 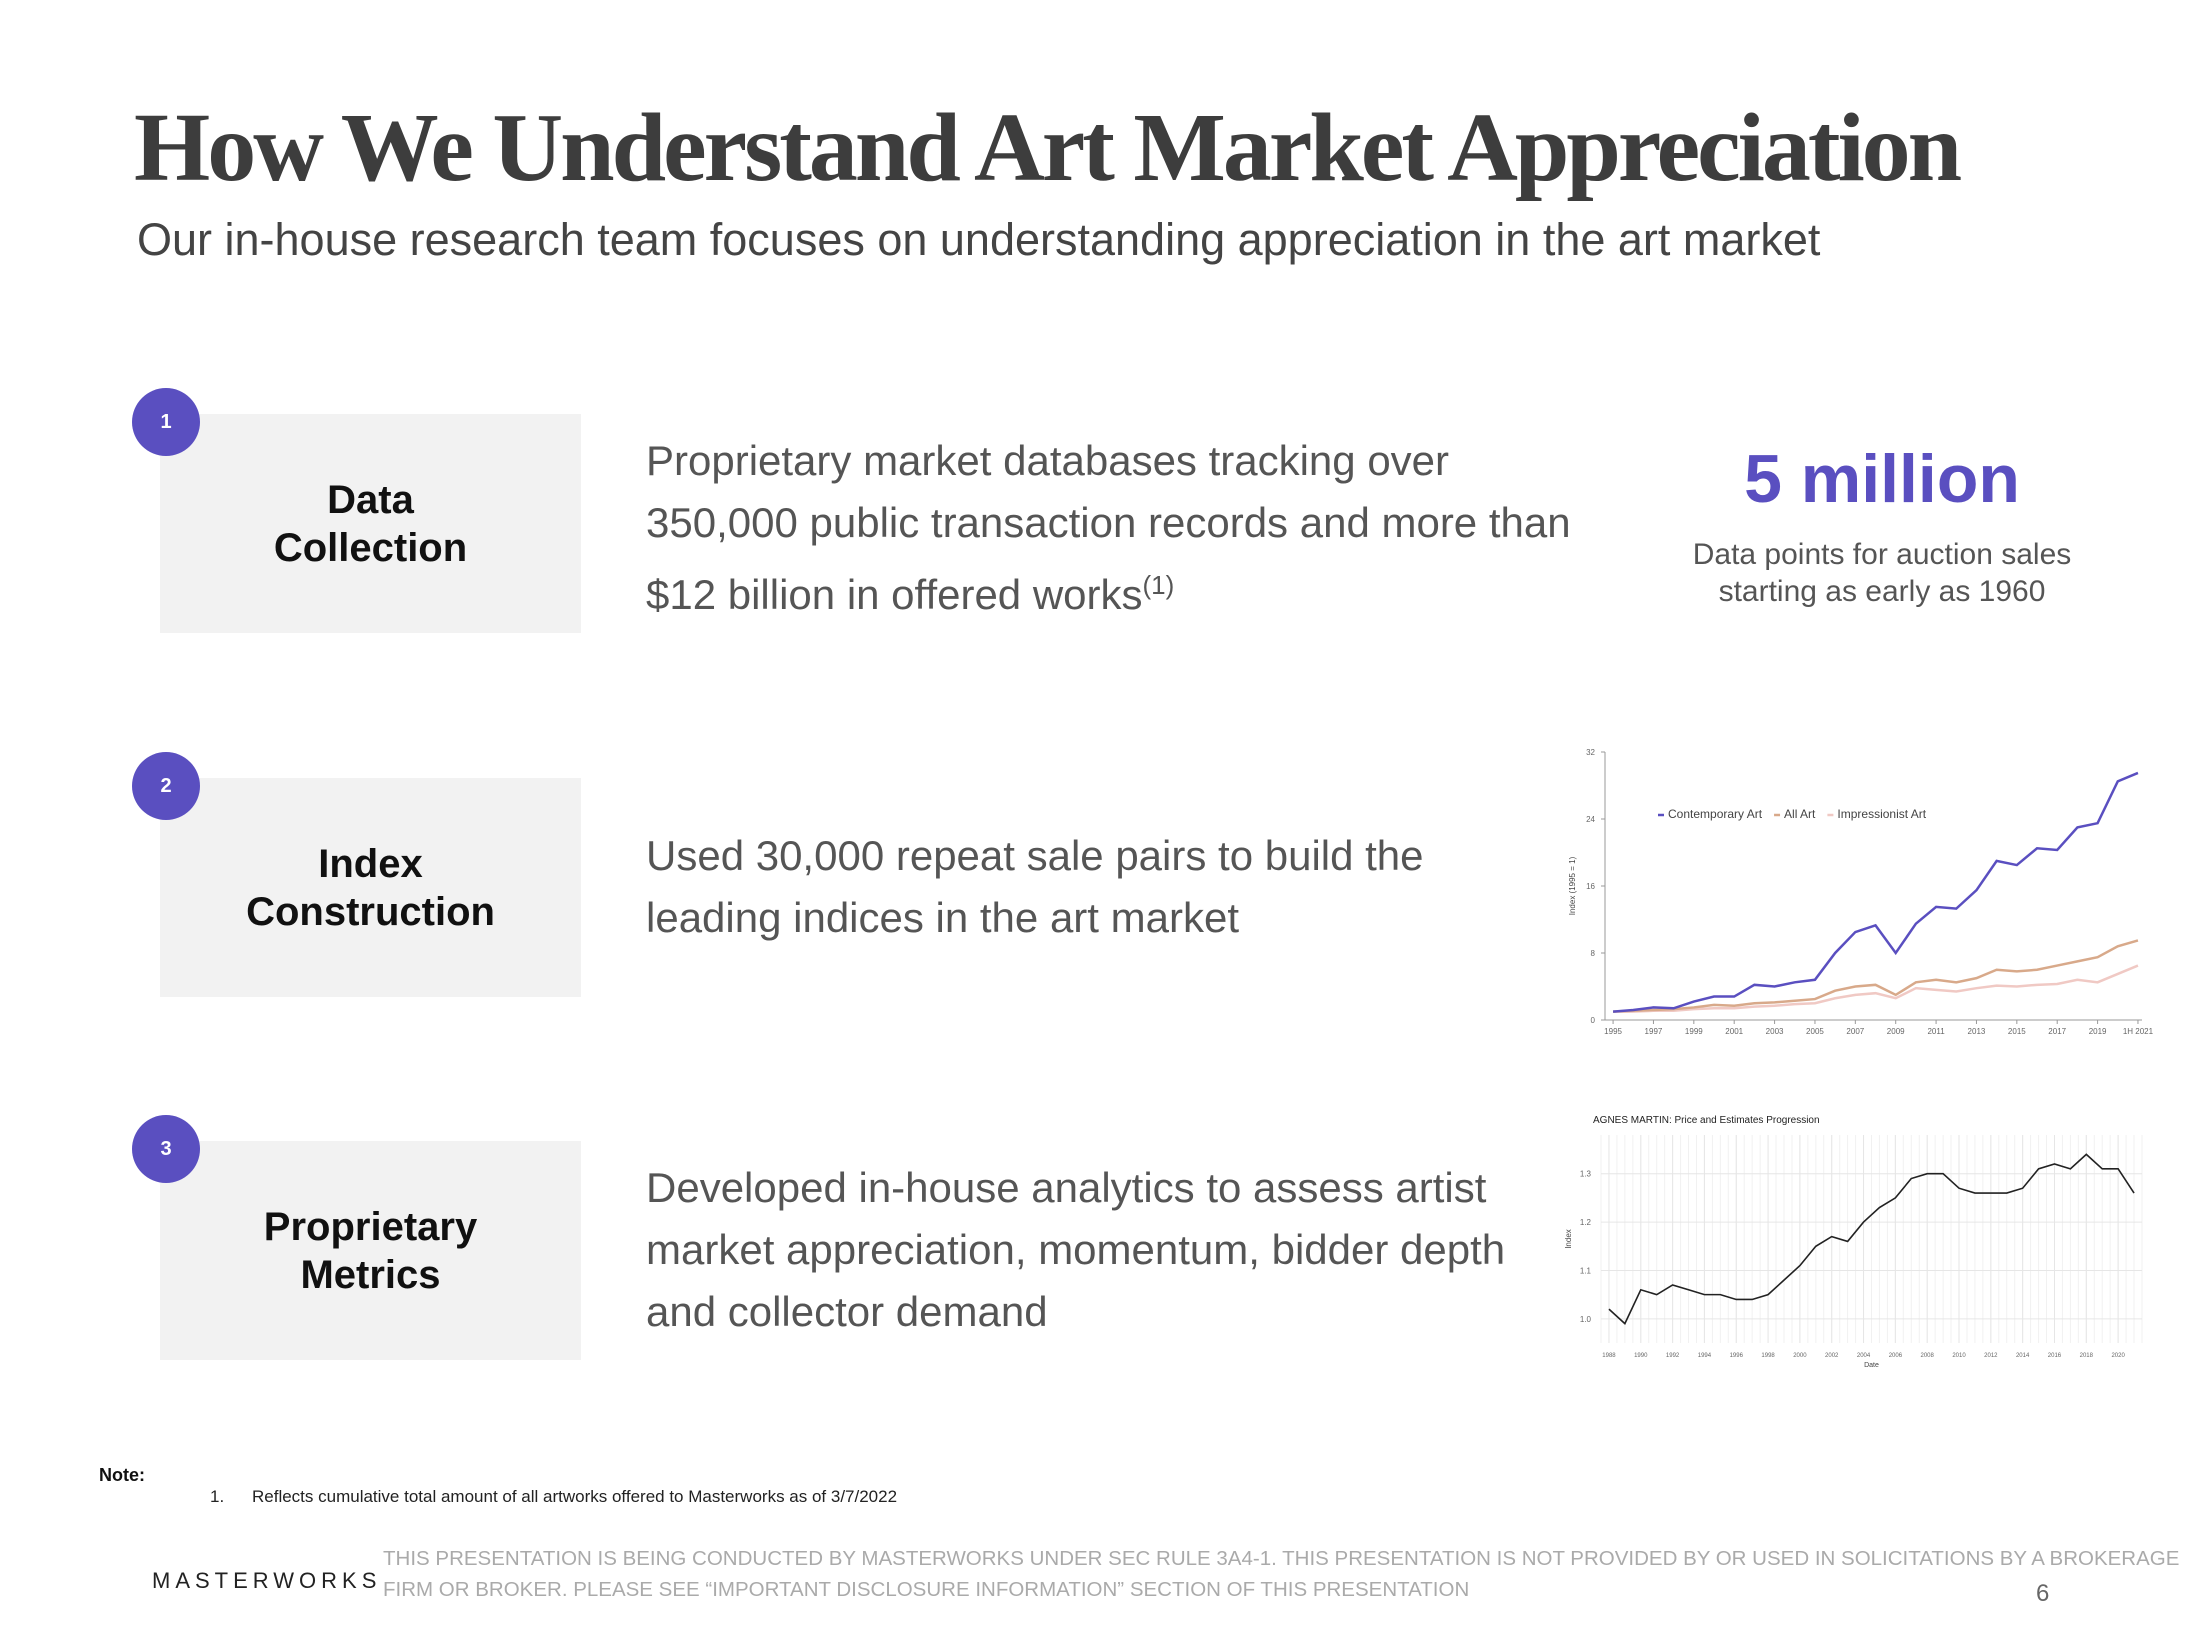 I want to click on y-tick-label: 1.1, so click(x=1586, y=1270).